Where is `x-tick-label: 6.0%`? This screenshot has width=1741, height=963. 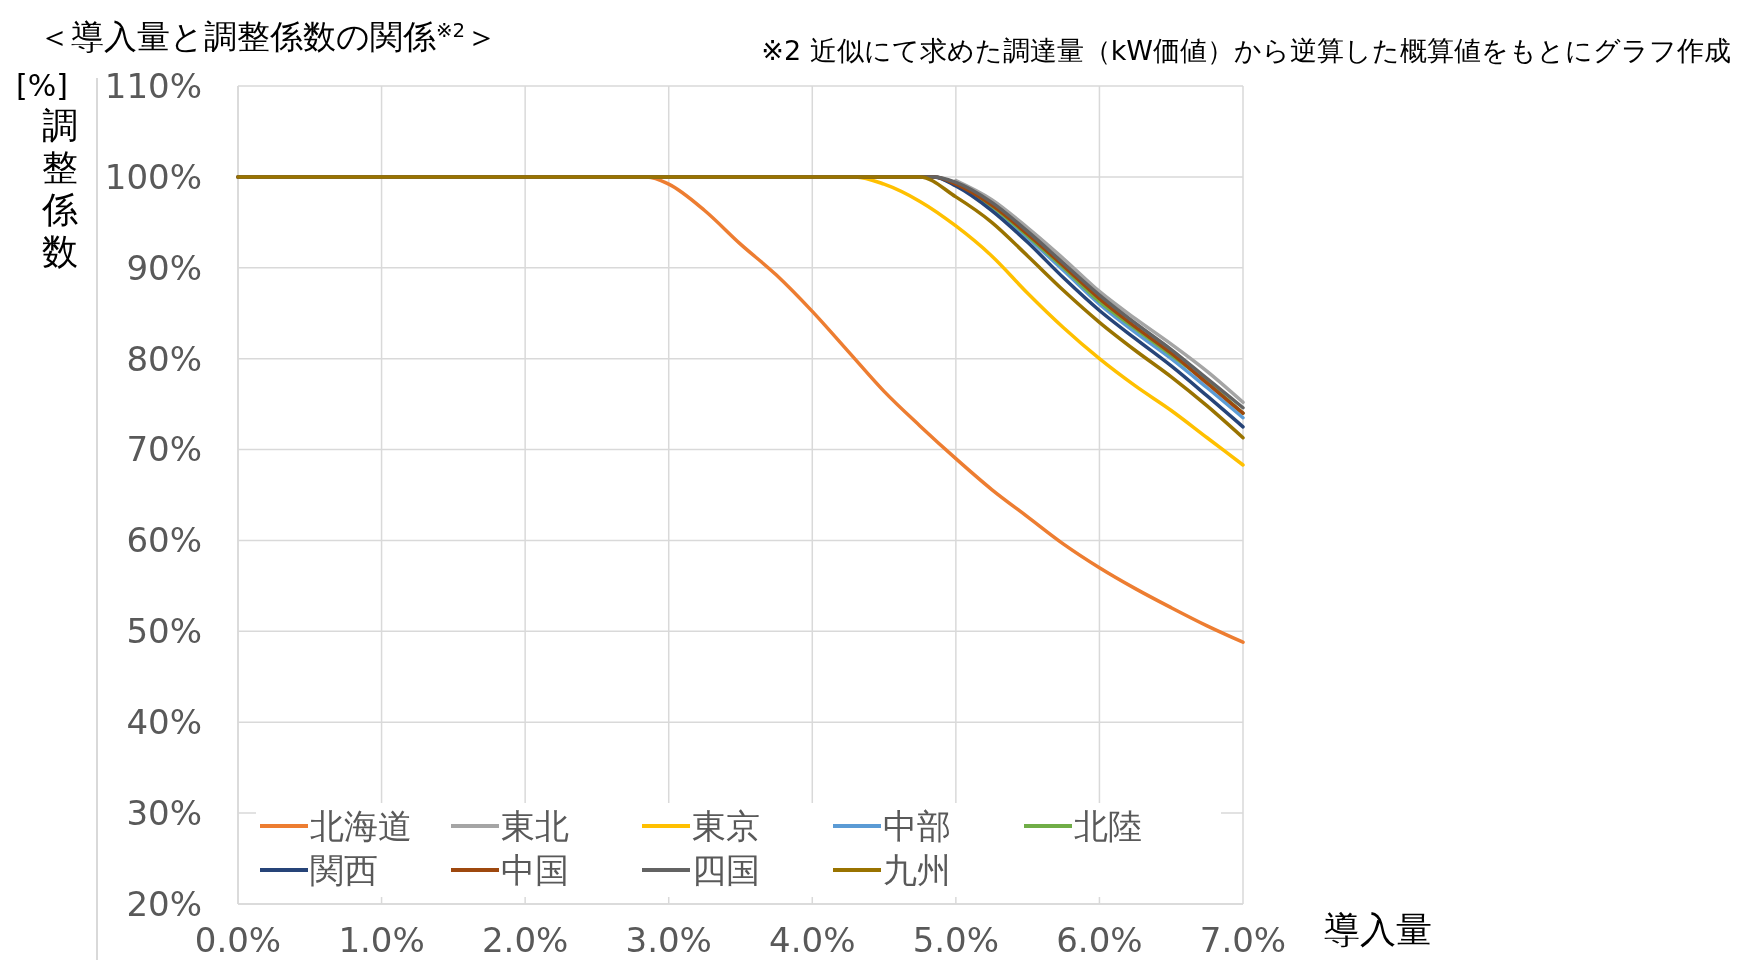
x-tick-label: 6.0% is located at coordinates (1099, 940).